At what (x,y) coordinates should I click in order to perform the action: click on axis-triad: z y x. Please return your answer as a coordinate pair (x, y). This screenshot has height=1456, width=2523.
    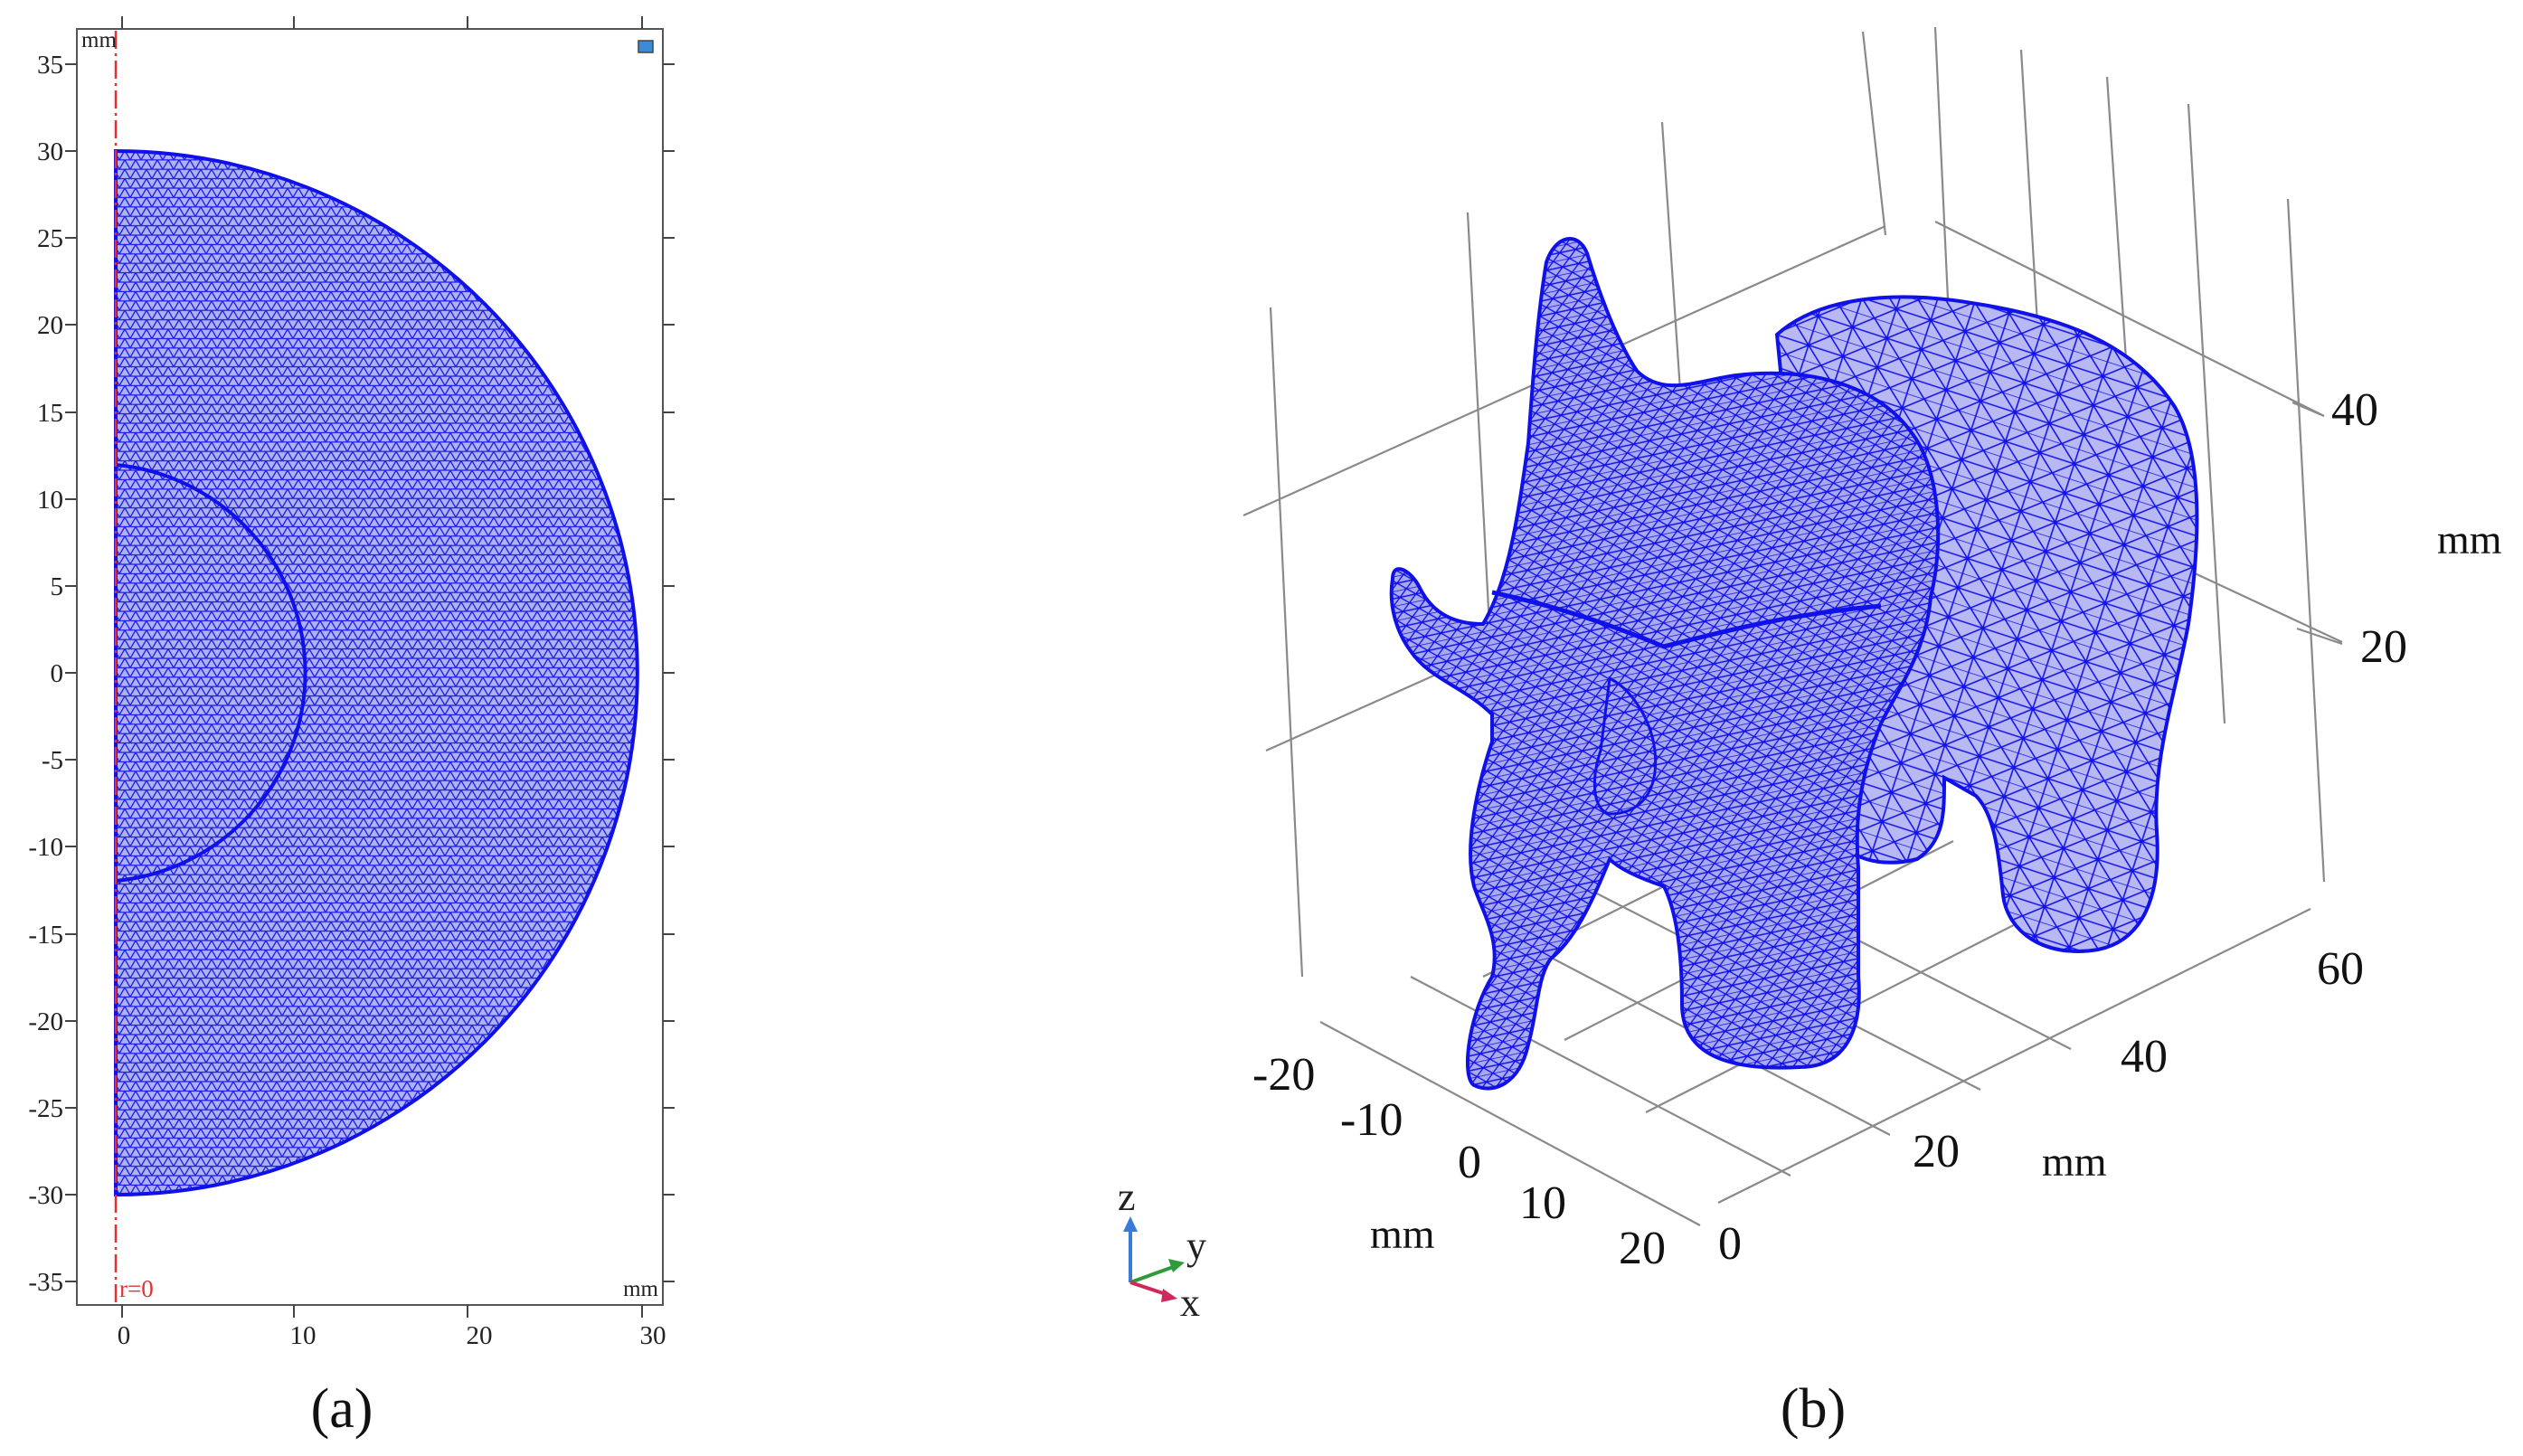
    Looking at the image, I should click on (1162, 1250).